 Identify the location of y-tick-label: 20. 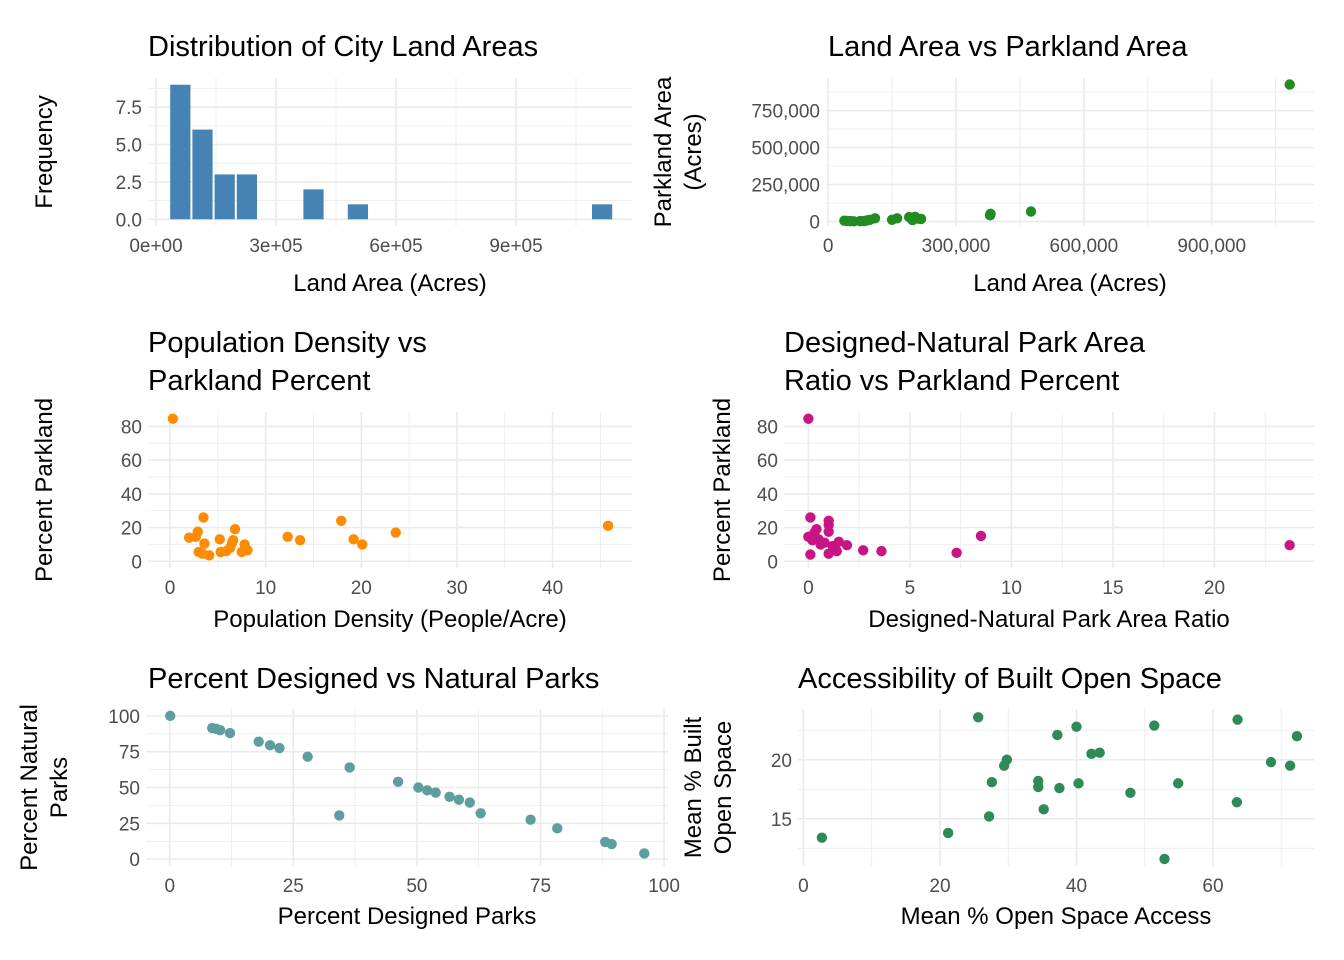
(767, 529).